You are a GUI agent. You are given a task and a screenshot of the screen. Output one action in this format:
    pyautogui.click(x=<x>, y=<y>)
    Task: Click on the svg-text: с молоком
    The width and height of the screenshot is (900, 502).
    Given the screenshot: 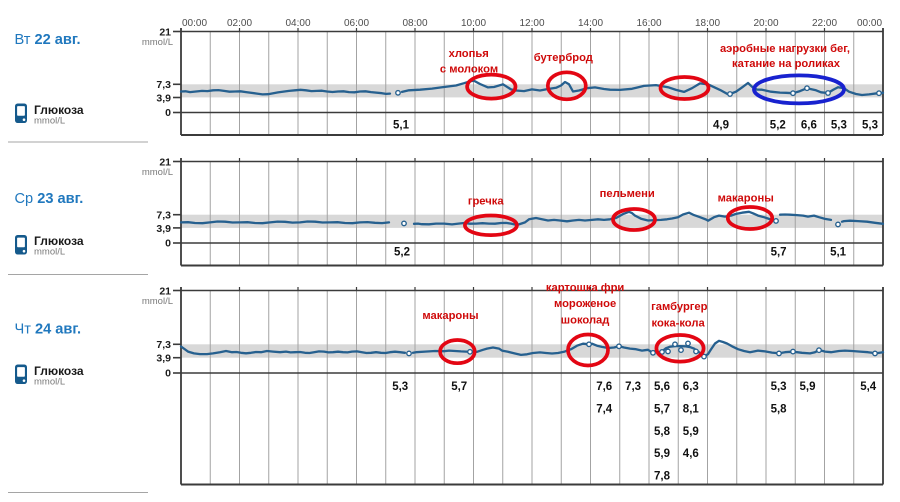 What is the action you would take?
    pyautogui.click(x=469, y=70)
    